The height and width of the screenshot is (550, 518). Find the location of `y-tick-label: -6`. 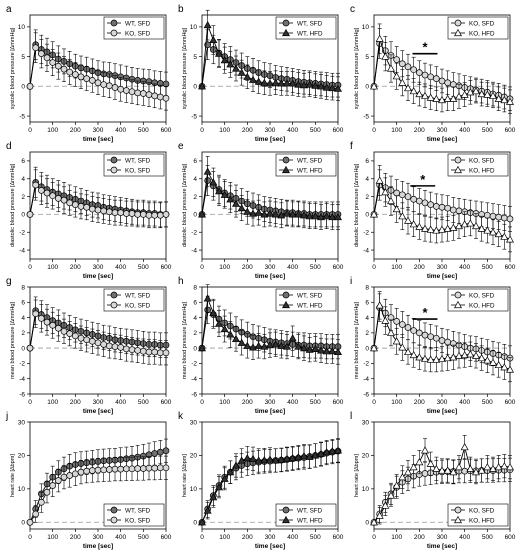

y-tick-label: -6 is located at coordinates (194, 394).